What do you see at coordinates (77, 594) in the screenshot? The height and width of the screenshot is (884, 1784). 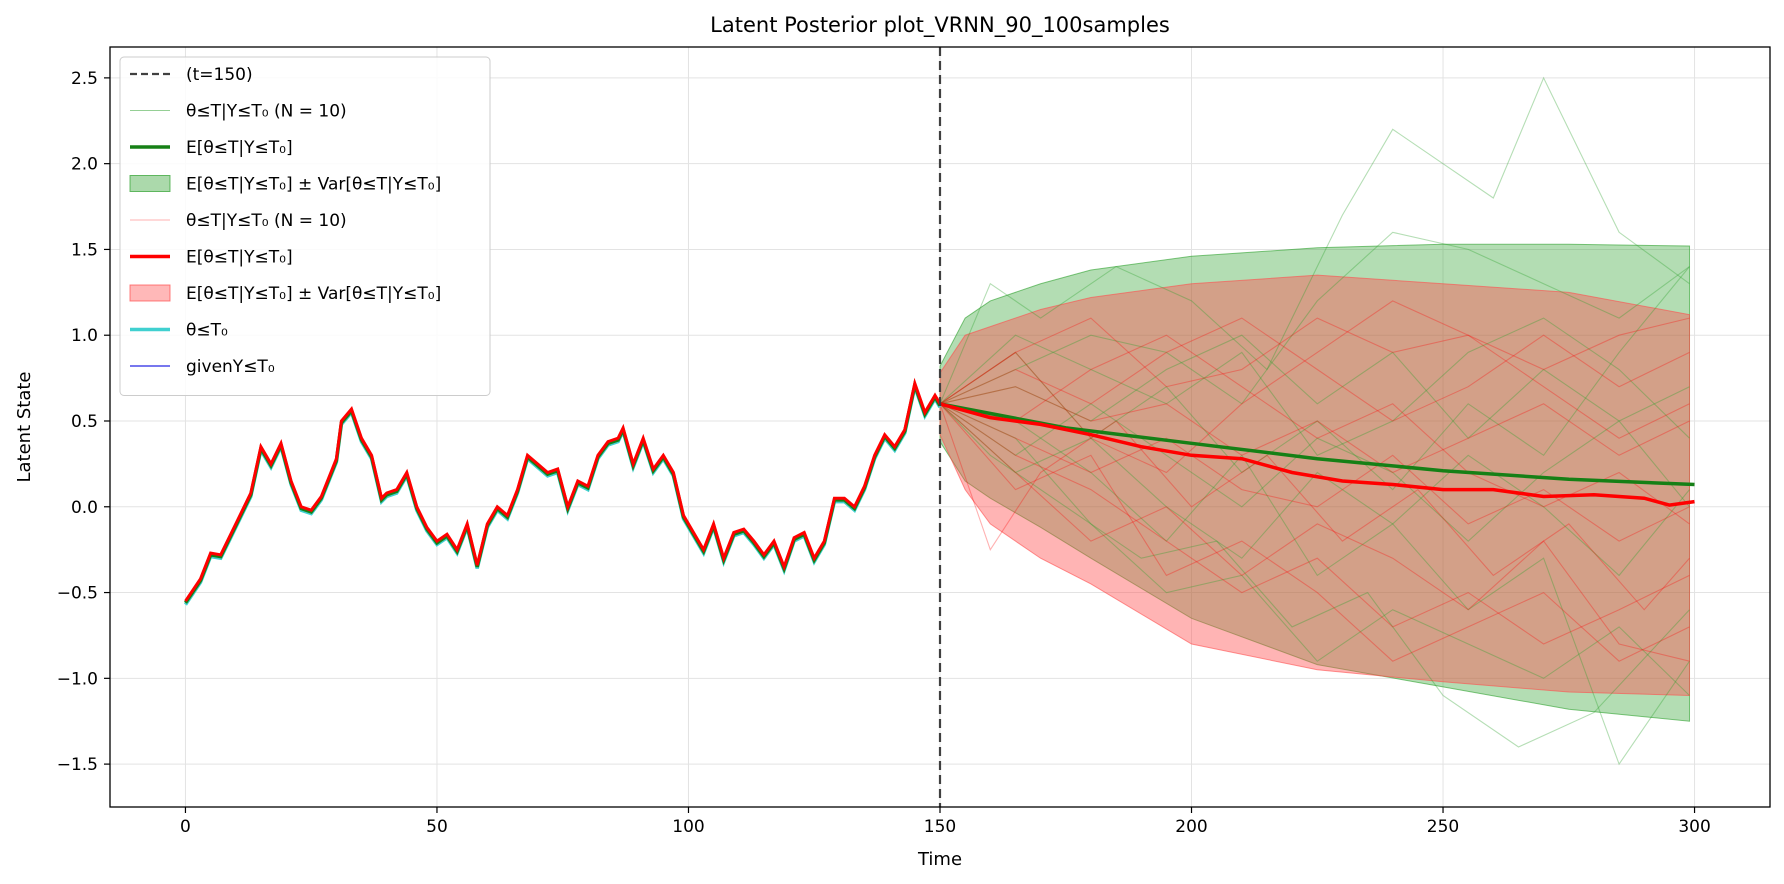 I see `y-tick-label: −0.5` at bounding box center [77, 594].